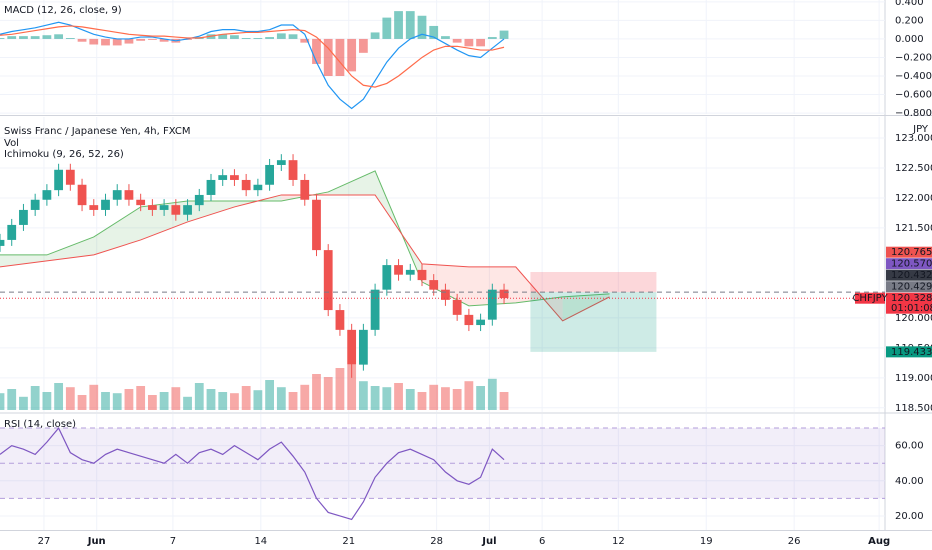  I want to click on y-tick-label: 20.00, so click(909, 516).